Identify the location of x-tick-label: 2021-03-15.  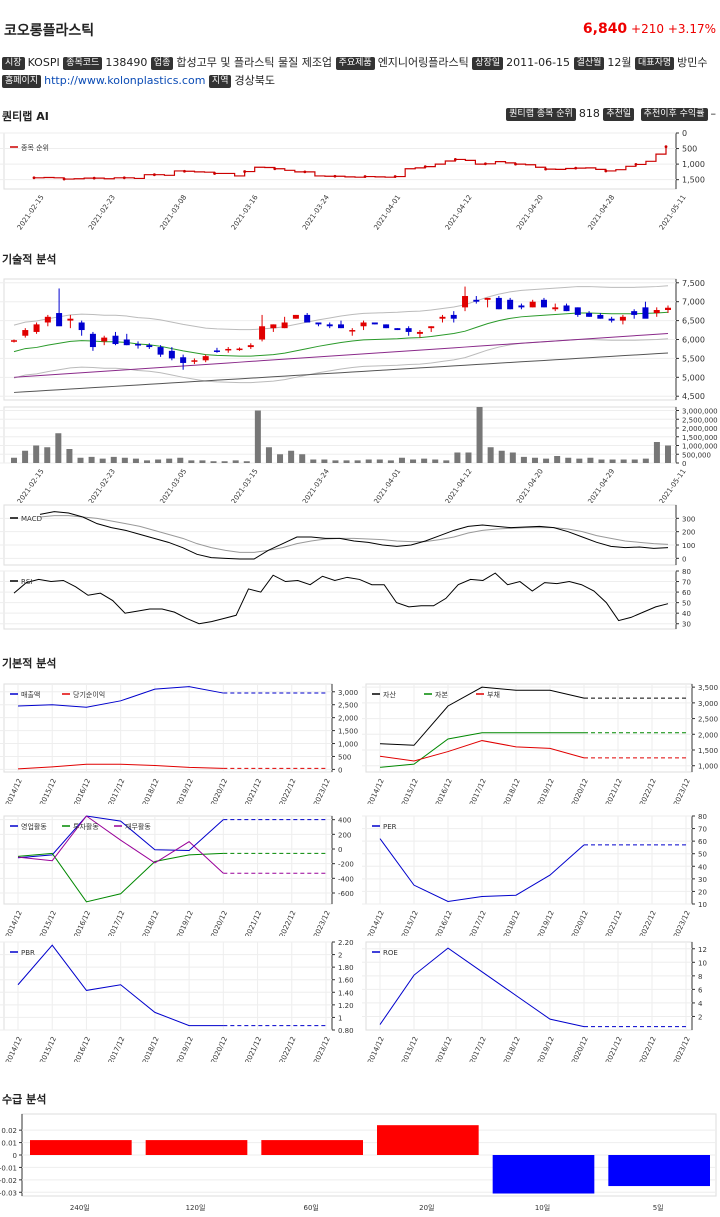
(245, 485).